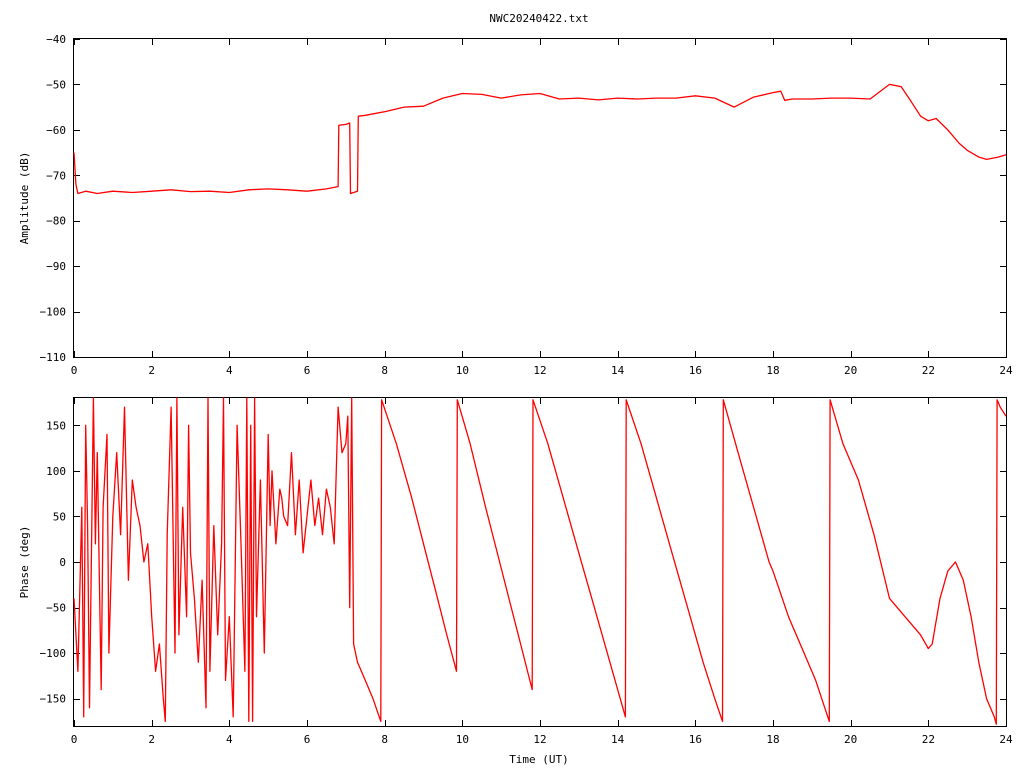 This screenshot has height=768, width=1024. I want to click on y-tick-label: −90, so click(56, 266).